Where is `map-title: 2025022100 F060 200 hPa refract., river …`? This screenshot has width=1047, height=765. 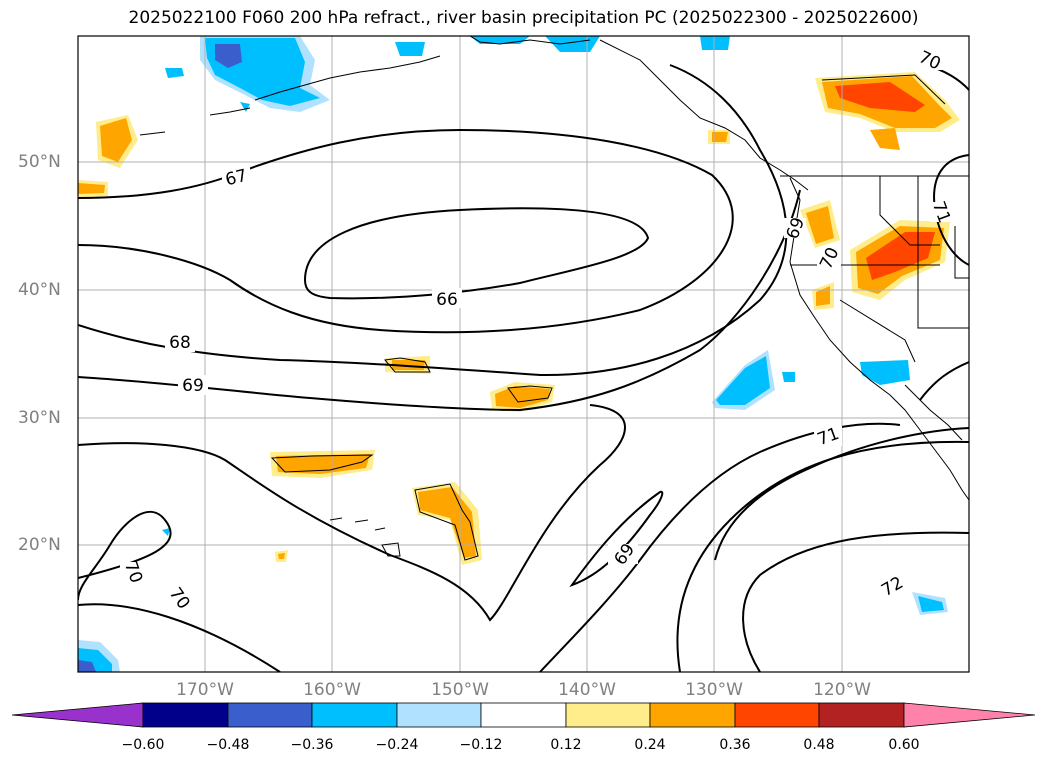 map-title: 2025022100 F060 200 hPa refract., river … is located at coordinates (523, 18).